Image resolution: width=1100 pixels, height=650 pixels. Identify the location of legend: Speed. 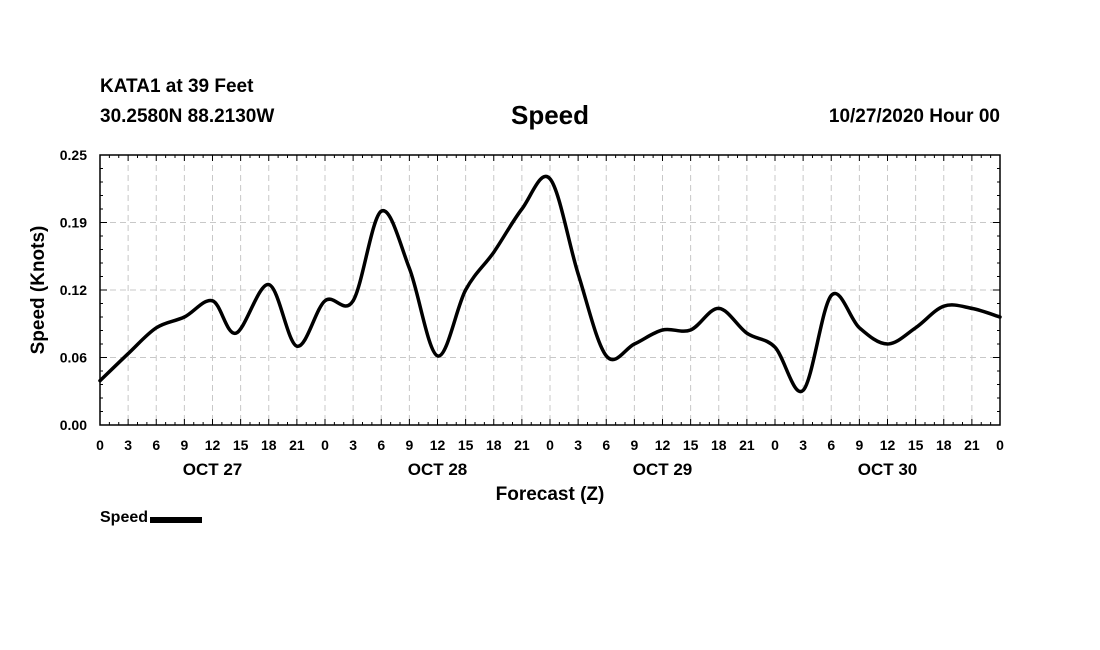
(151, 518).